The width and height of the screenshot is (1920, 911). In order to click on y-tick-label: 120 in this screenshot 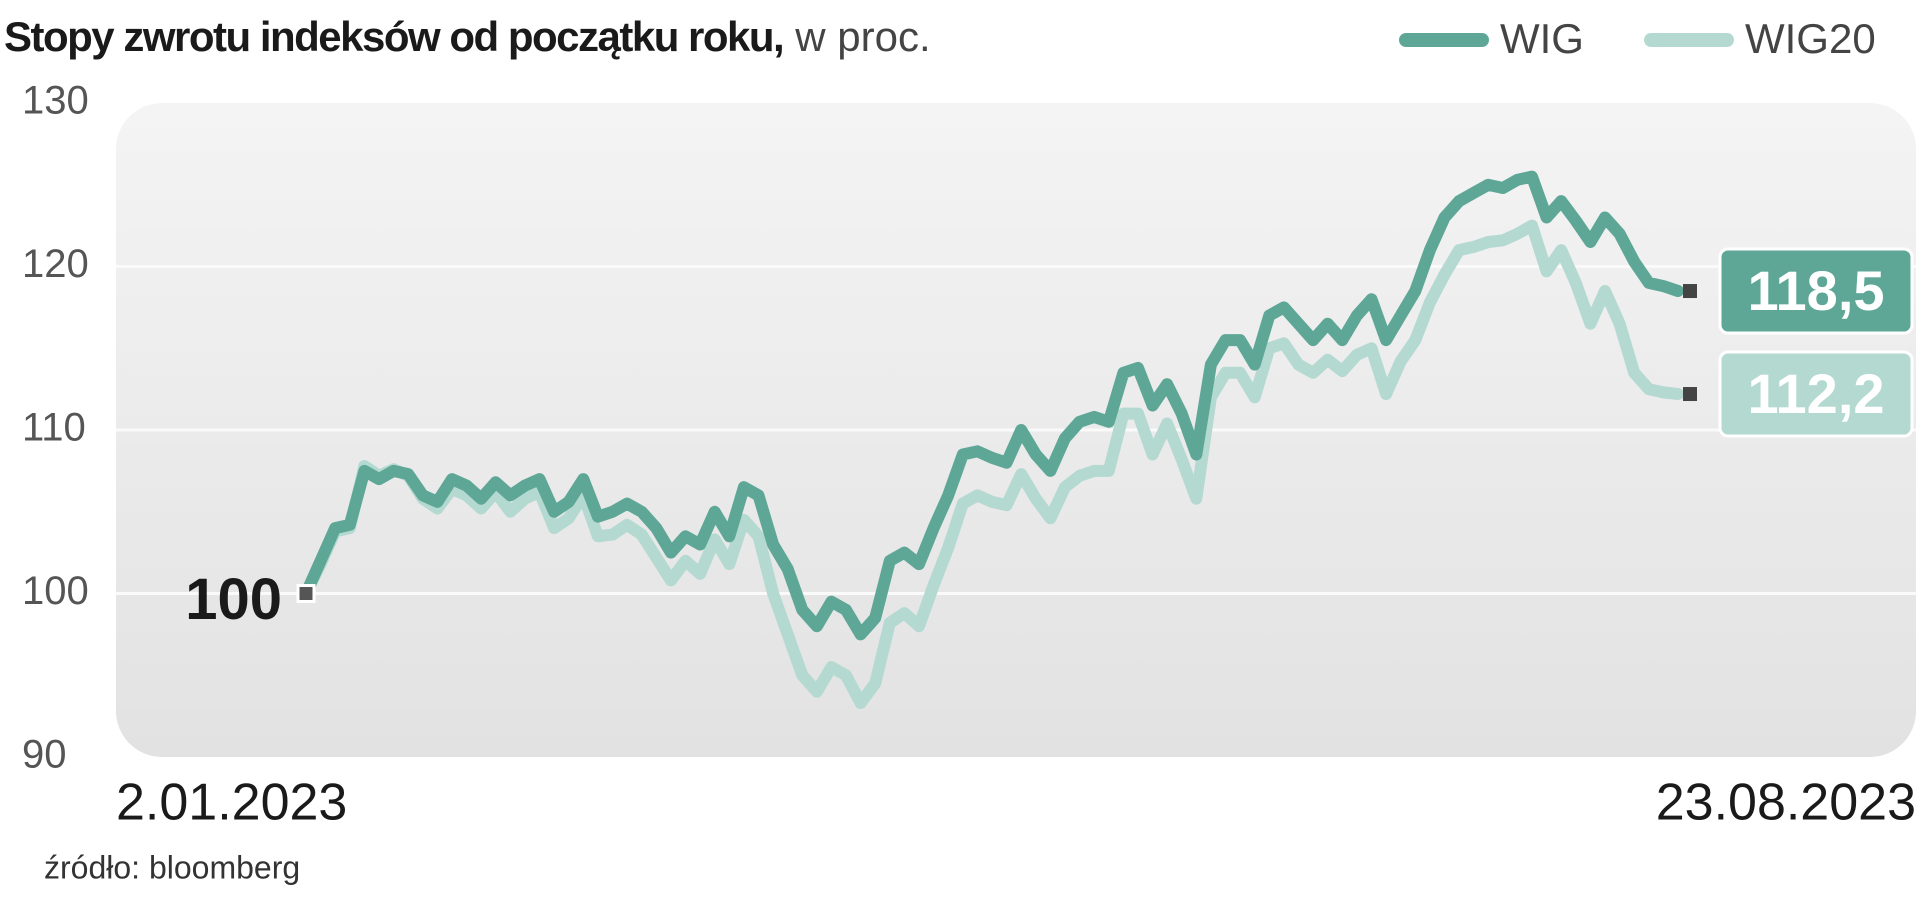, I will do `click(55, 264)`.